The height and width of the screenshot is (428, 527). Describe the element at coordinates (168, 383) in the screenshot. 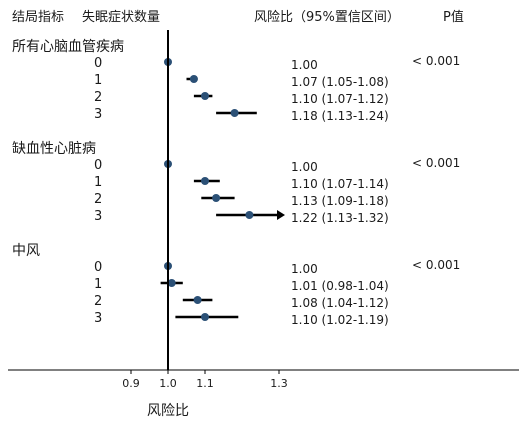

I see `x-tick-label: 1.0` at that location.